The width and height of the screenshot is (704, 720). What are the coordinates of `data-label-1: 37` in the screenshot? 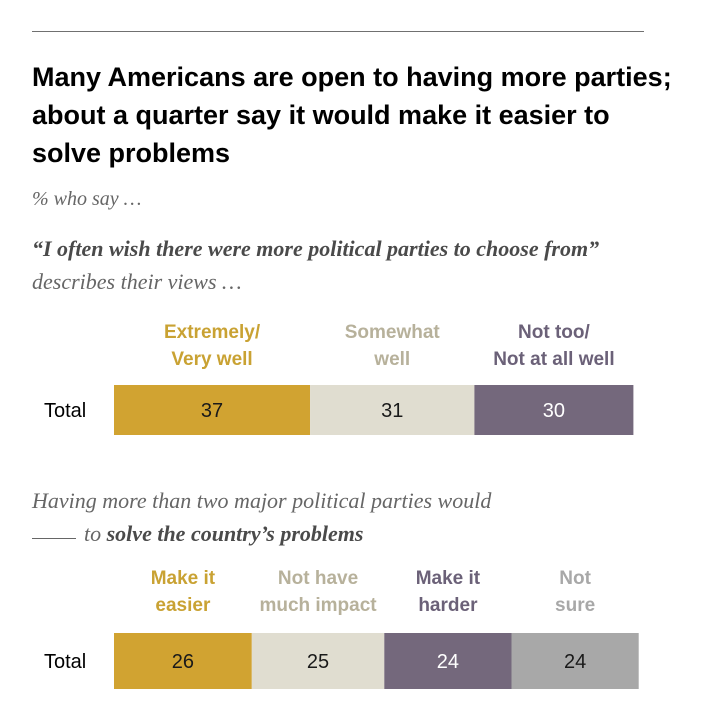 It's located at (212, 411).